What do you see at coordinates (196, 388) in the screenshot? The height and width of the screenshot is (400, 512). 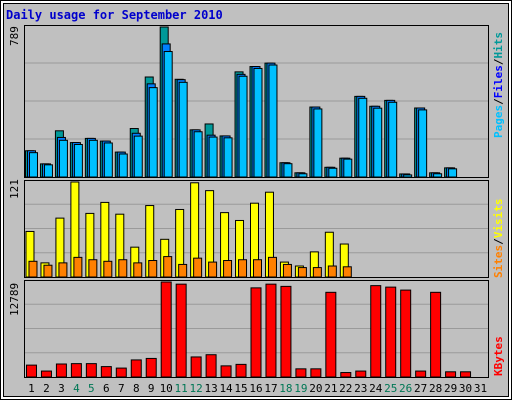 I see `x-tick-label: 12` at bounding box center [196, 388].